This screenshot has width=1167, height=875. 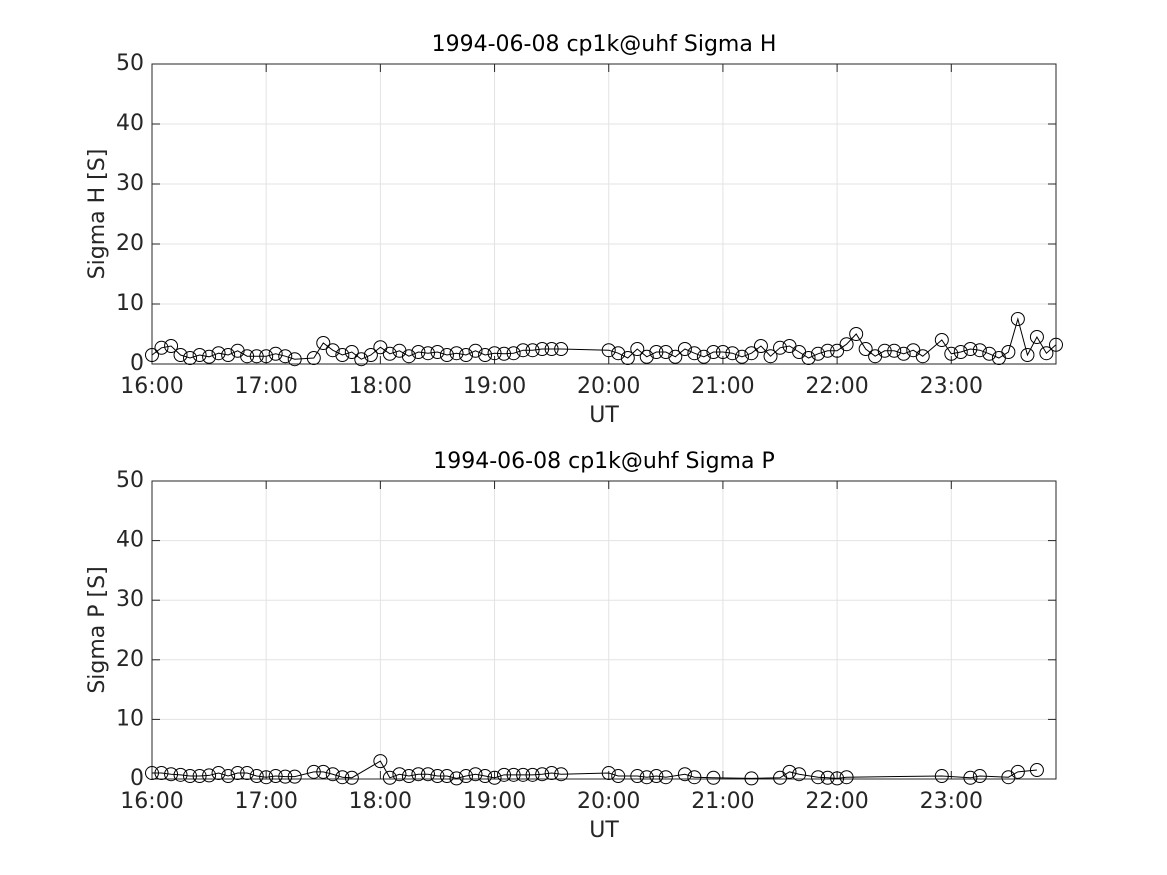 I want to click on y-axis-label: Sigma H [S], so click(x=97, y=214).